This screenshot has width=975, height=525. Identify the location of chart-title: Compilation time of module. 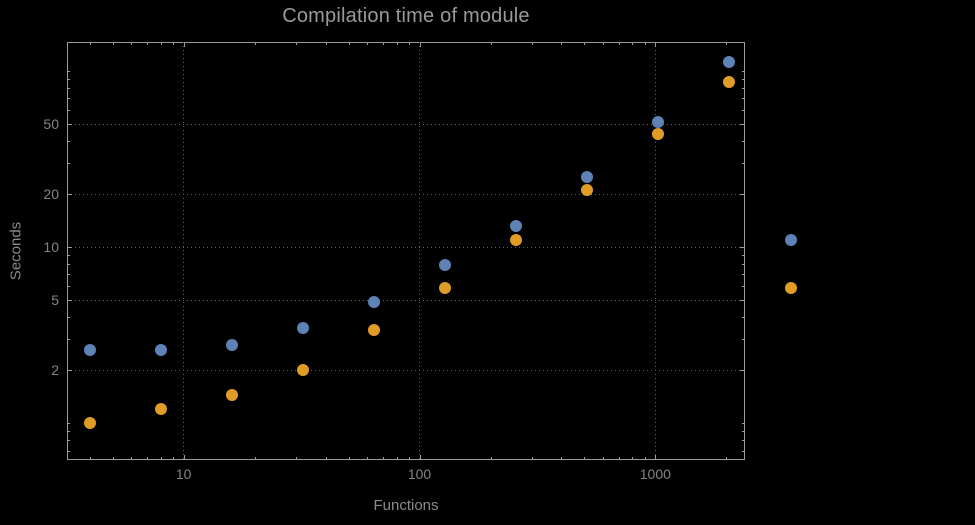
(406, 16).